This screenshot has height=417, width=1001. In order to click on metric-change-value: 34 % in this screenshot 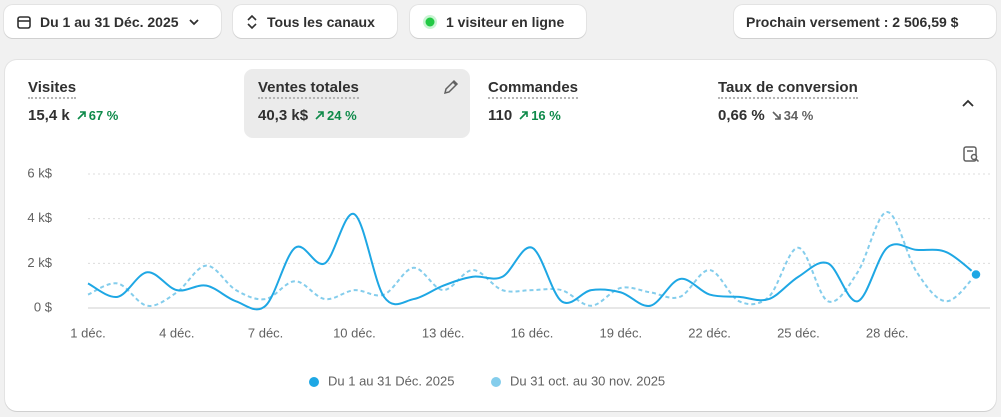, I will do `click(798, 115)`.